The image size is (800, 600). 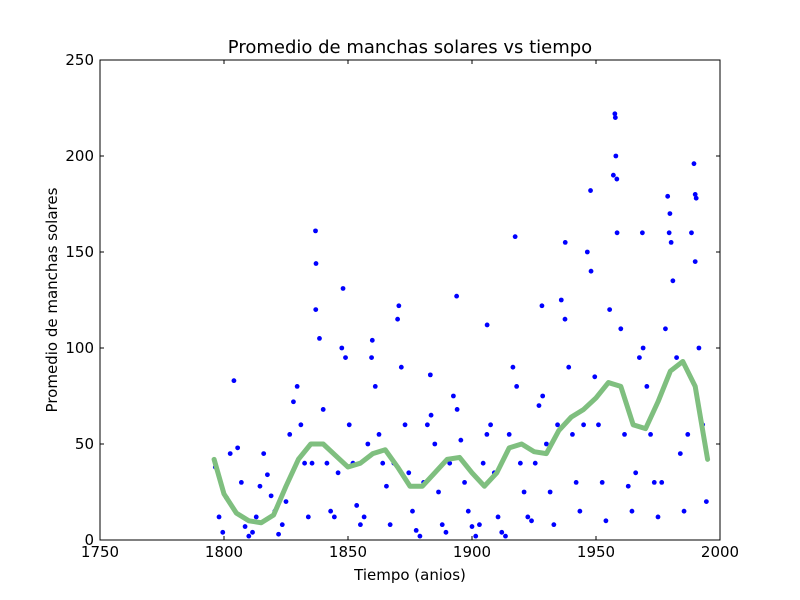 What do you see at coordinates (409, 575) in the screenshot?
I see `x-axis-label: Tiempo (anios)` at bounding box center [409, 575].